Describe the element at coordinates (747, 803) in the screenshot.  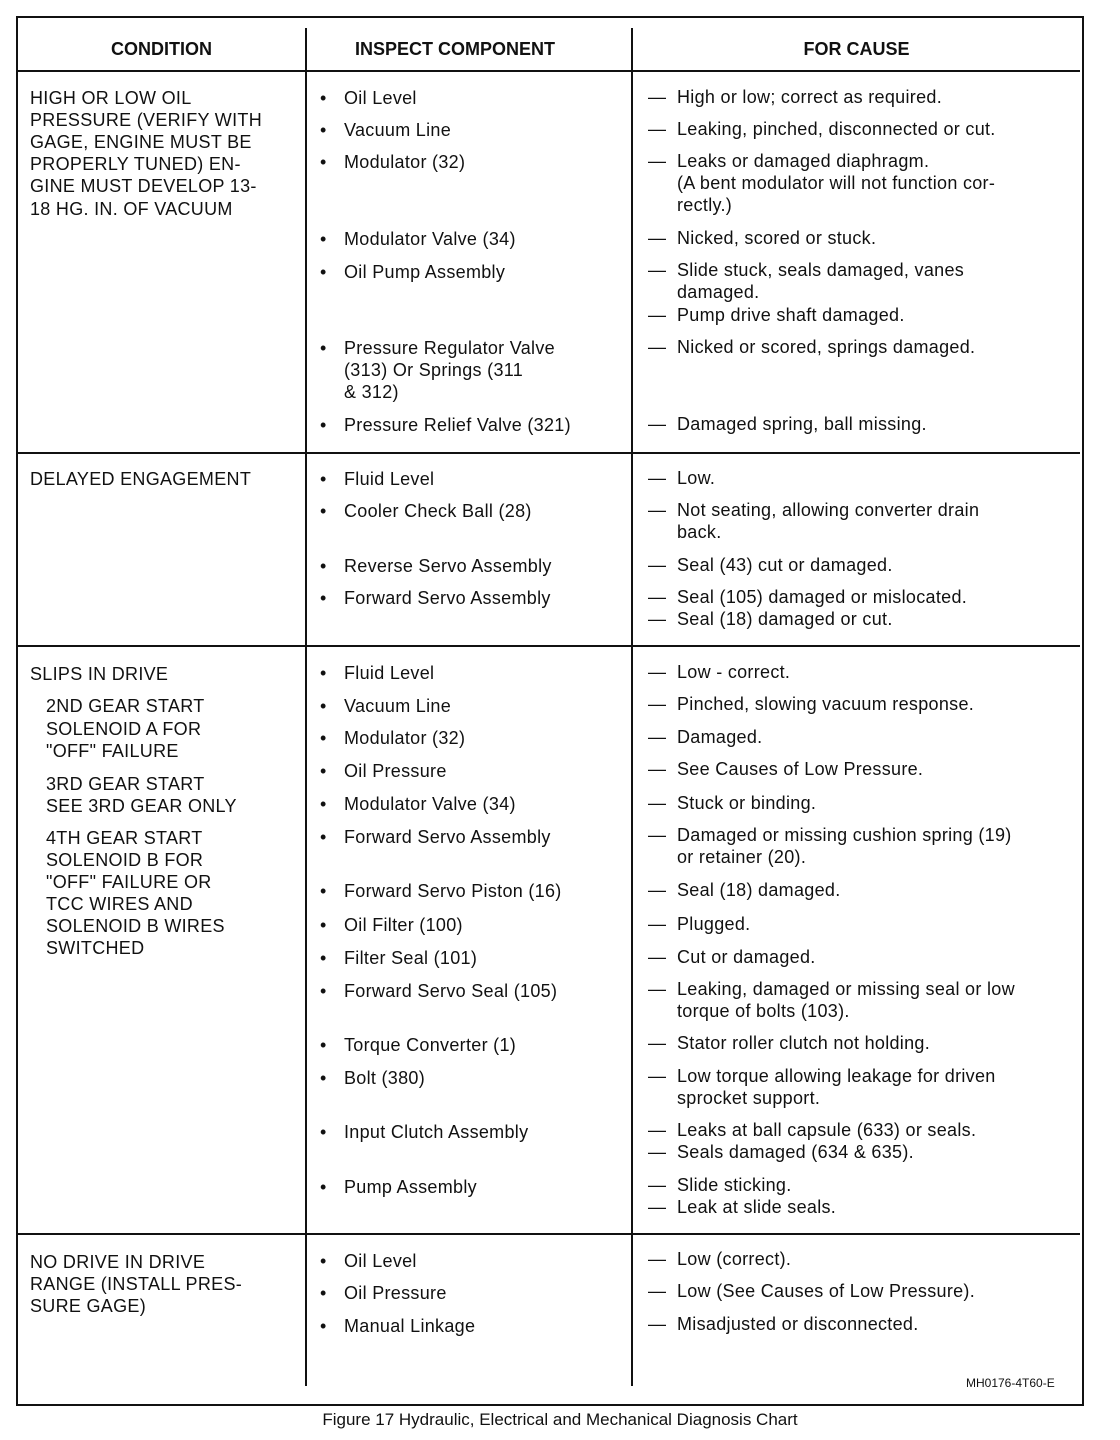
I see `cause-line: Stuck or binding.` at that location.